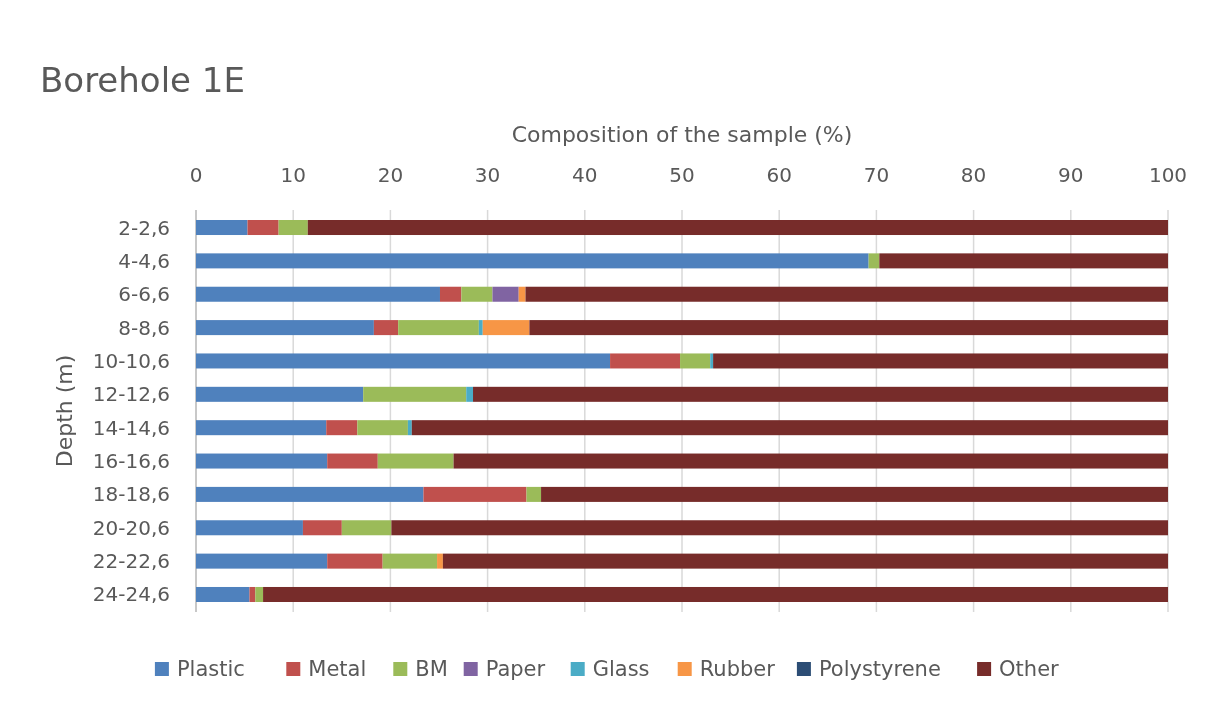 This screenshot has height=702, width=1215. Describe the element at coordinates (131, 561) in the screenshot. I see `y-tick-label: 22-22,6` at that location.